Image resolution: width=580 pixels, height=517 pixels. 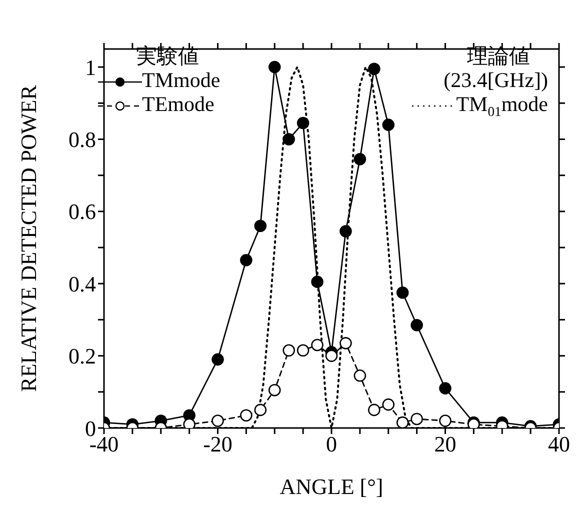 What do you see at coordinates (331, 444) in the screenshot?
I see `x-tick-label: 0` at bounding box center [331, 444].